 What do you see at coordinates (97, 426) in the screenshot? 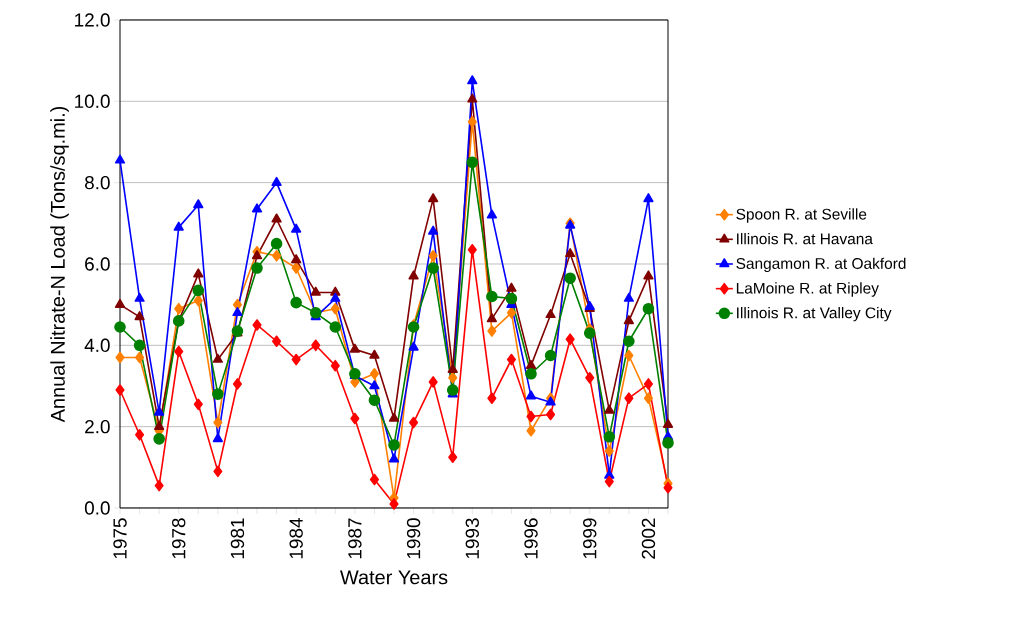
I see `y-tick-label: 2.0` at bounding box center [97, 426].